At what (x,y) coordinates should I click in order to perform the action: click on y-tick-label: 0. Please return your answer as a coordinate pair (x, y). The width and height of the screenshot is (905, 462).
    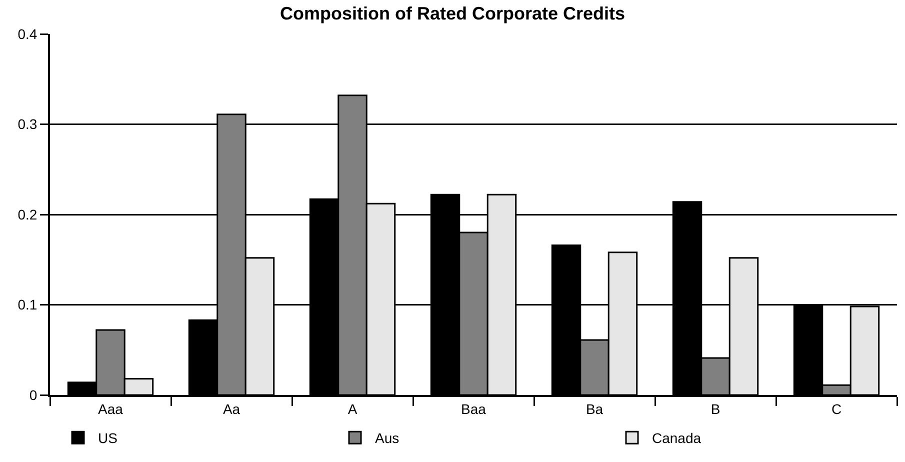
    Looking at the image, I should click on (33, 394).